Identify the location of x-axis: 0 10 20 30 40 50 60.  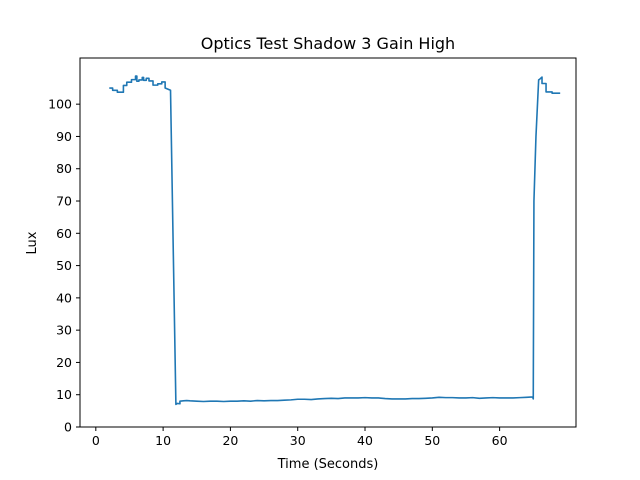
(300, 437).